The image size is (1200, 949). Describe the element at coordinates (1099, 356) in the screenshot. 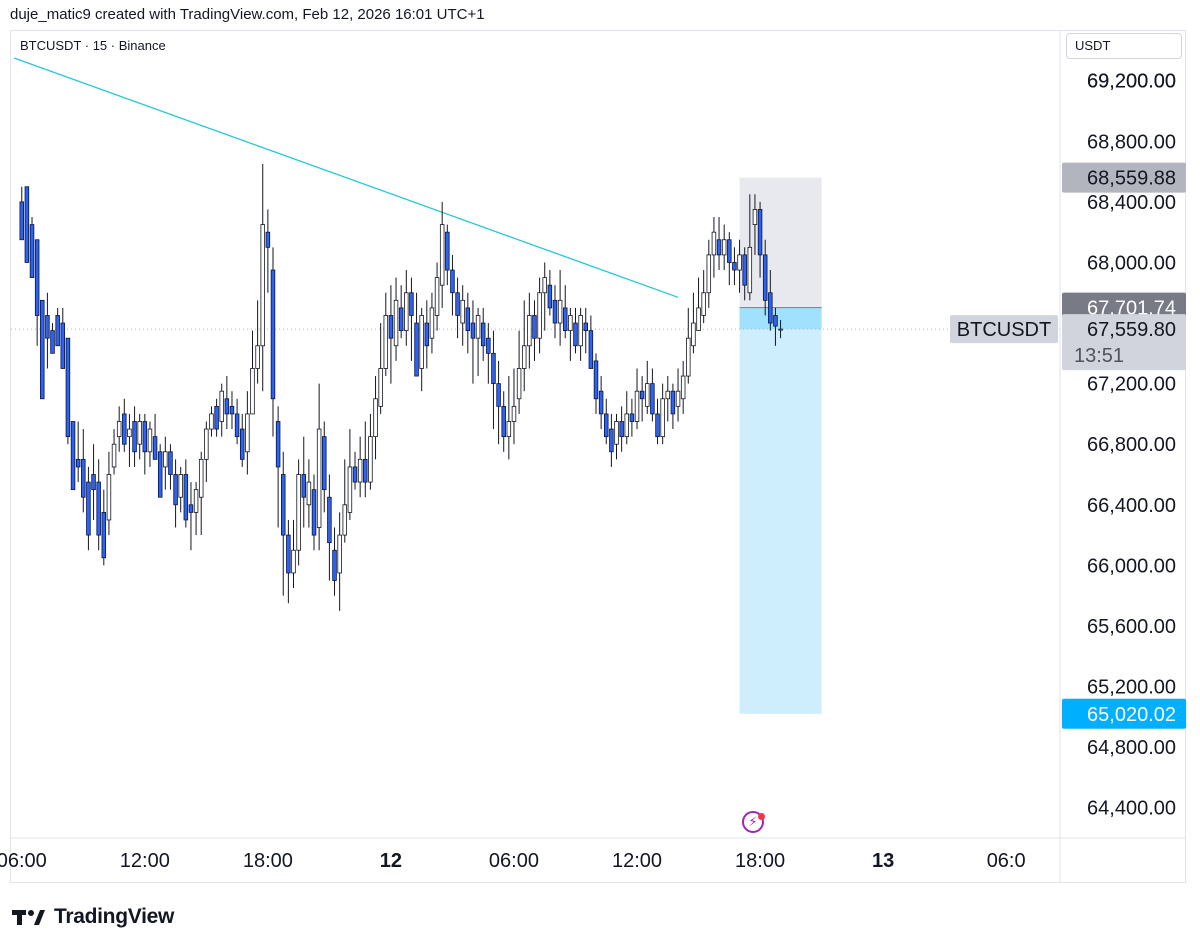

I see `countdown-label: 13:51` at that location.